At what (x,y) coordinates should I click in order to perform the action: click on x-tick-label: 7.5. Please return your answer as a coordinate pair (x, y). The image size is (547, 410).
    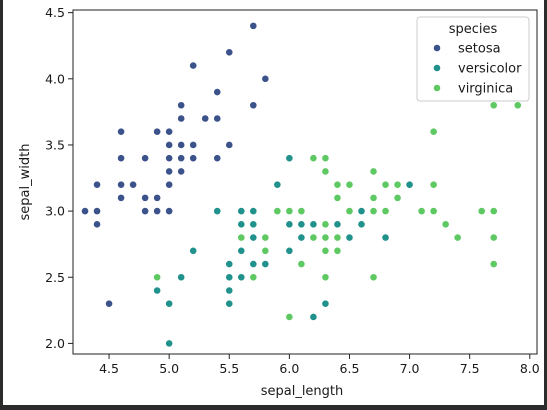
    Looking at the image, I should click on (470, 368).